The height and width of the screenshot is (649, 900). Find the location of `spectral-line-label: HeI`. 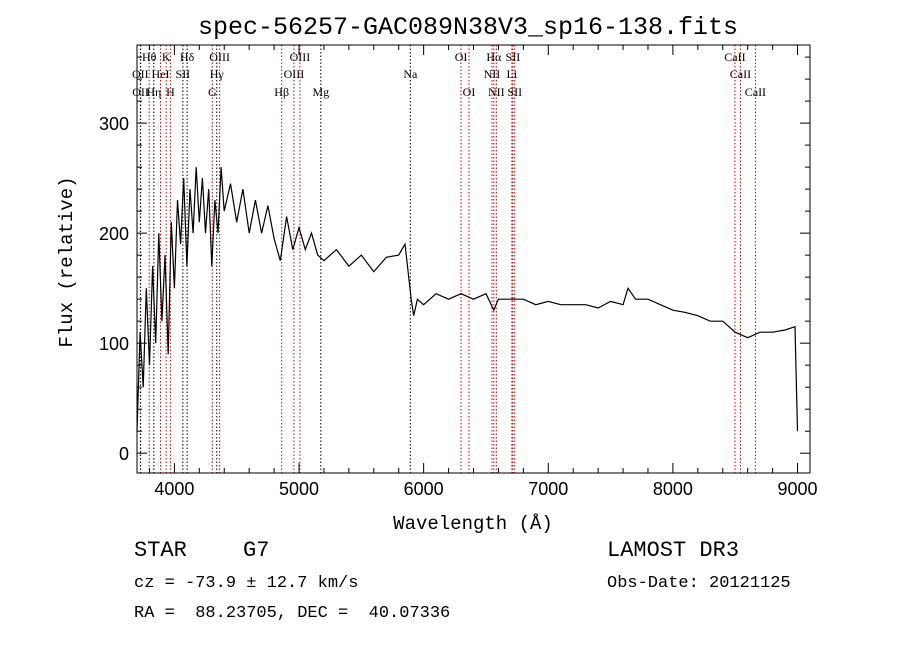

spectral-line-label: HeI is located at coordinates (161, 74).